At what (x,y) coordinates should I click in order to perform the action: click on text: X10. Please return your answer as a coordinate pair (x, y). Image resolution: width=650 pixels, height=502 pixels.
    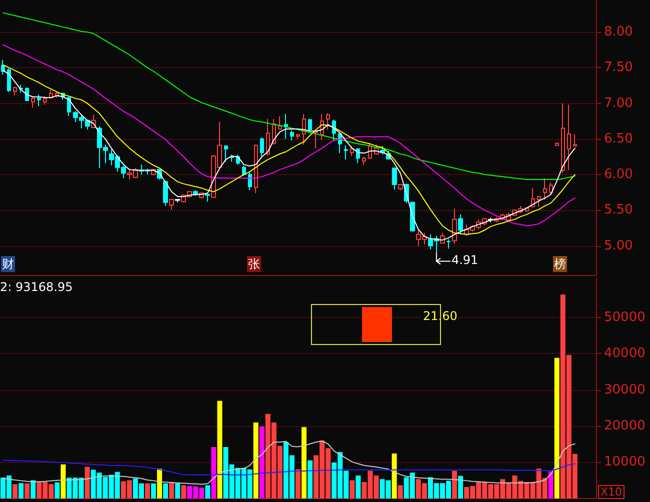
    Looking at the image, I should click on (611, 492).